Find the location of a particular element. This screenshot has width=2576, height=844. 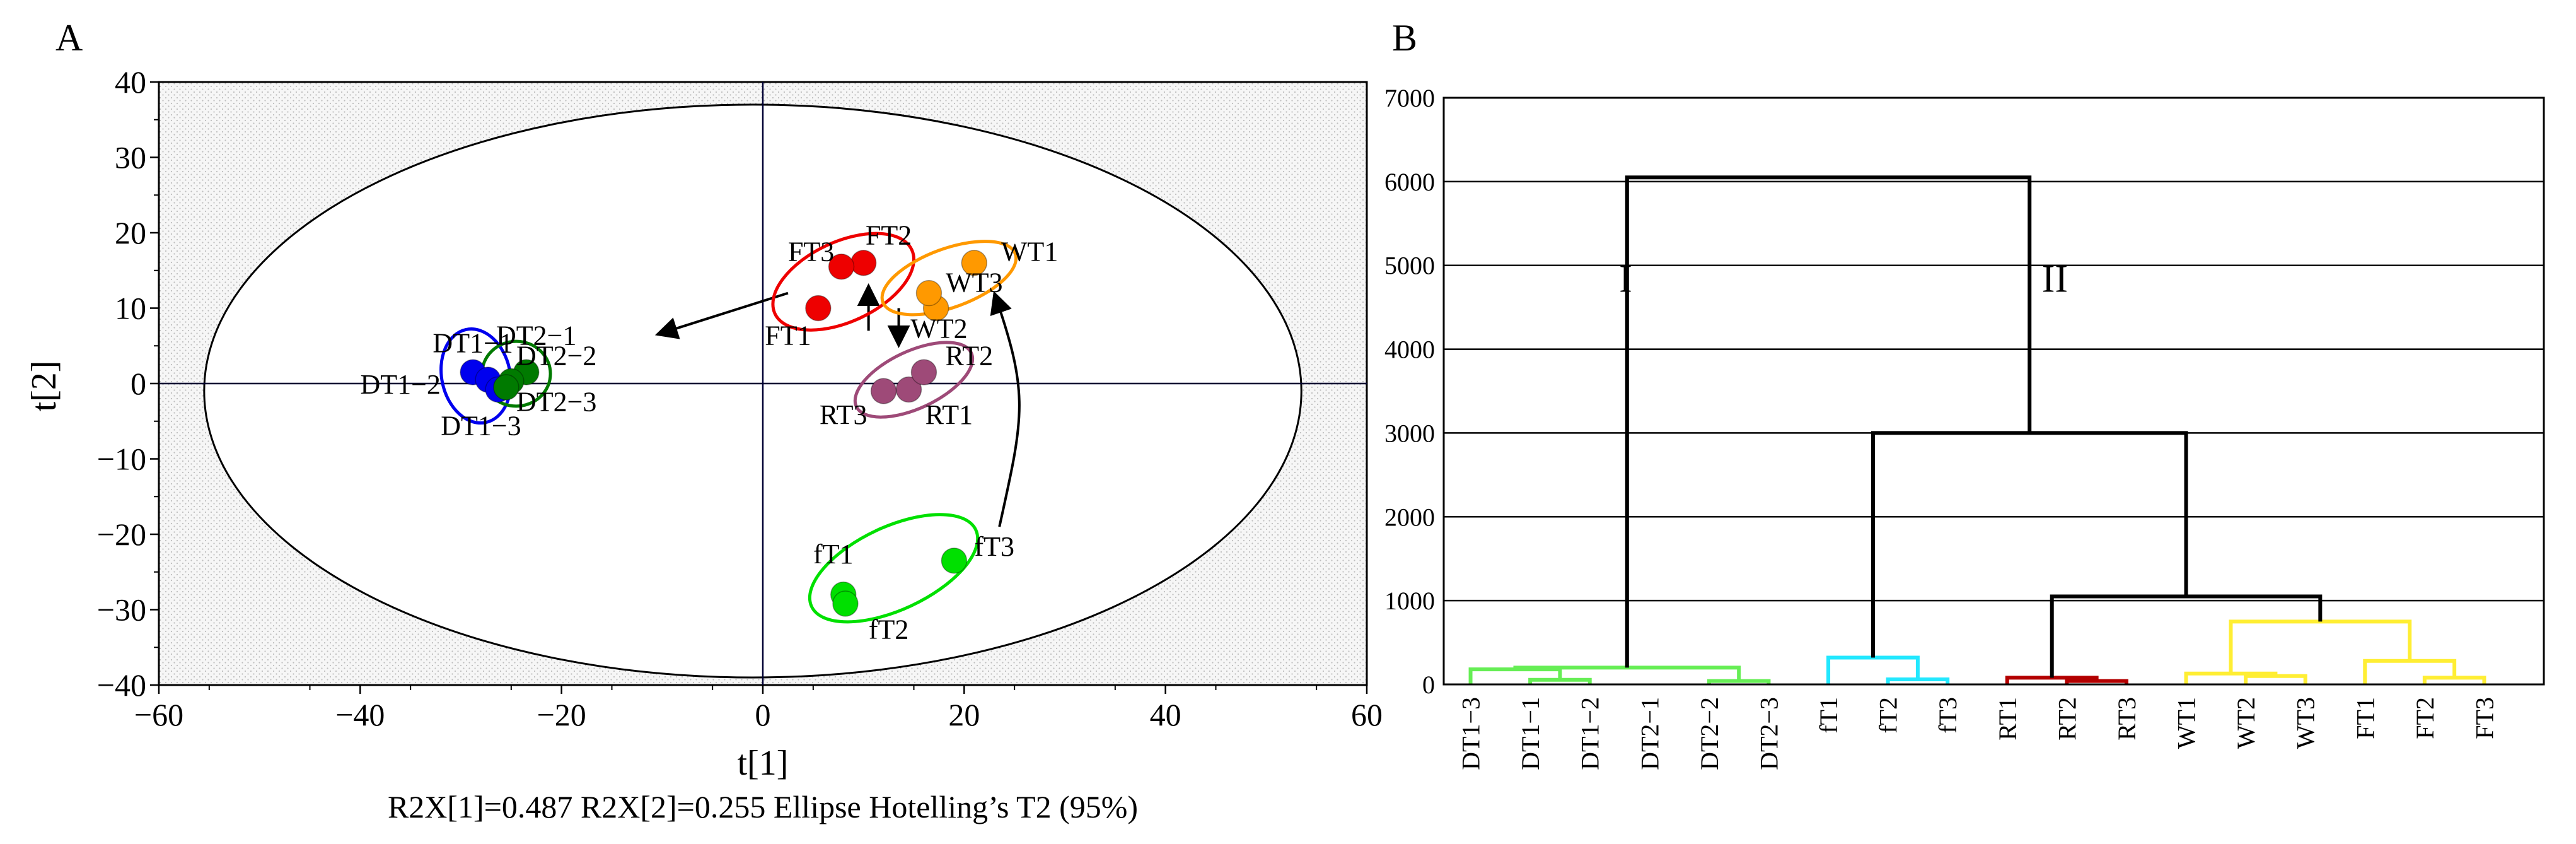

leaf-label: FT3 is located at coordinates (2484, 718).